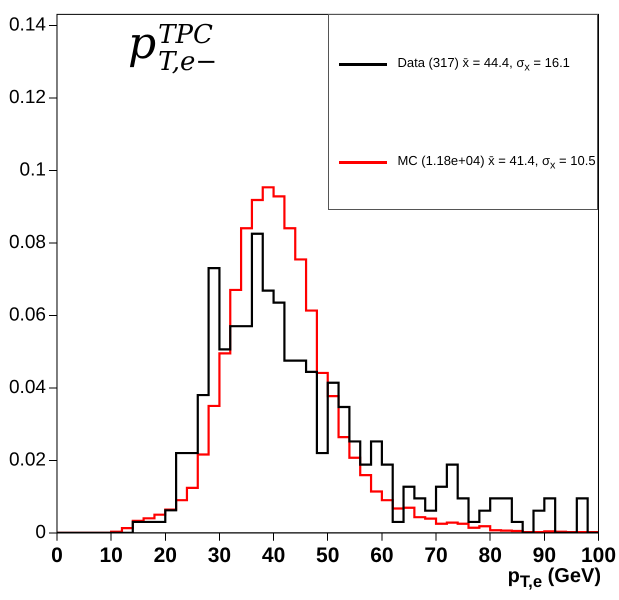  What do you see at coordinates (274, 556) in the screenshot?
I see `x-tick-label: 40` at bounding box center [274, 556].